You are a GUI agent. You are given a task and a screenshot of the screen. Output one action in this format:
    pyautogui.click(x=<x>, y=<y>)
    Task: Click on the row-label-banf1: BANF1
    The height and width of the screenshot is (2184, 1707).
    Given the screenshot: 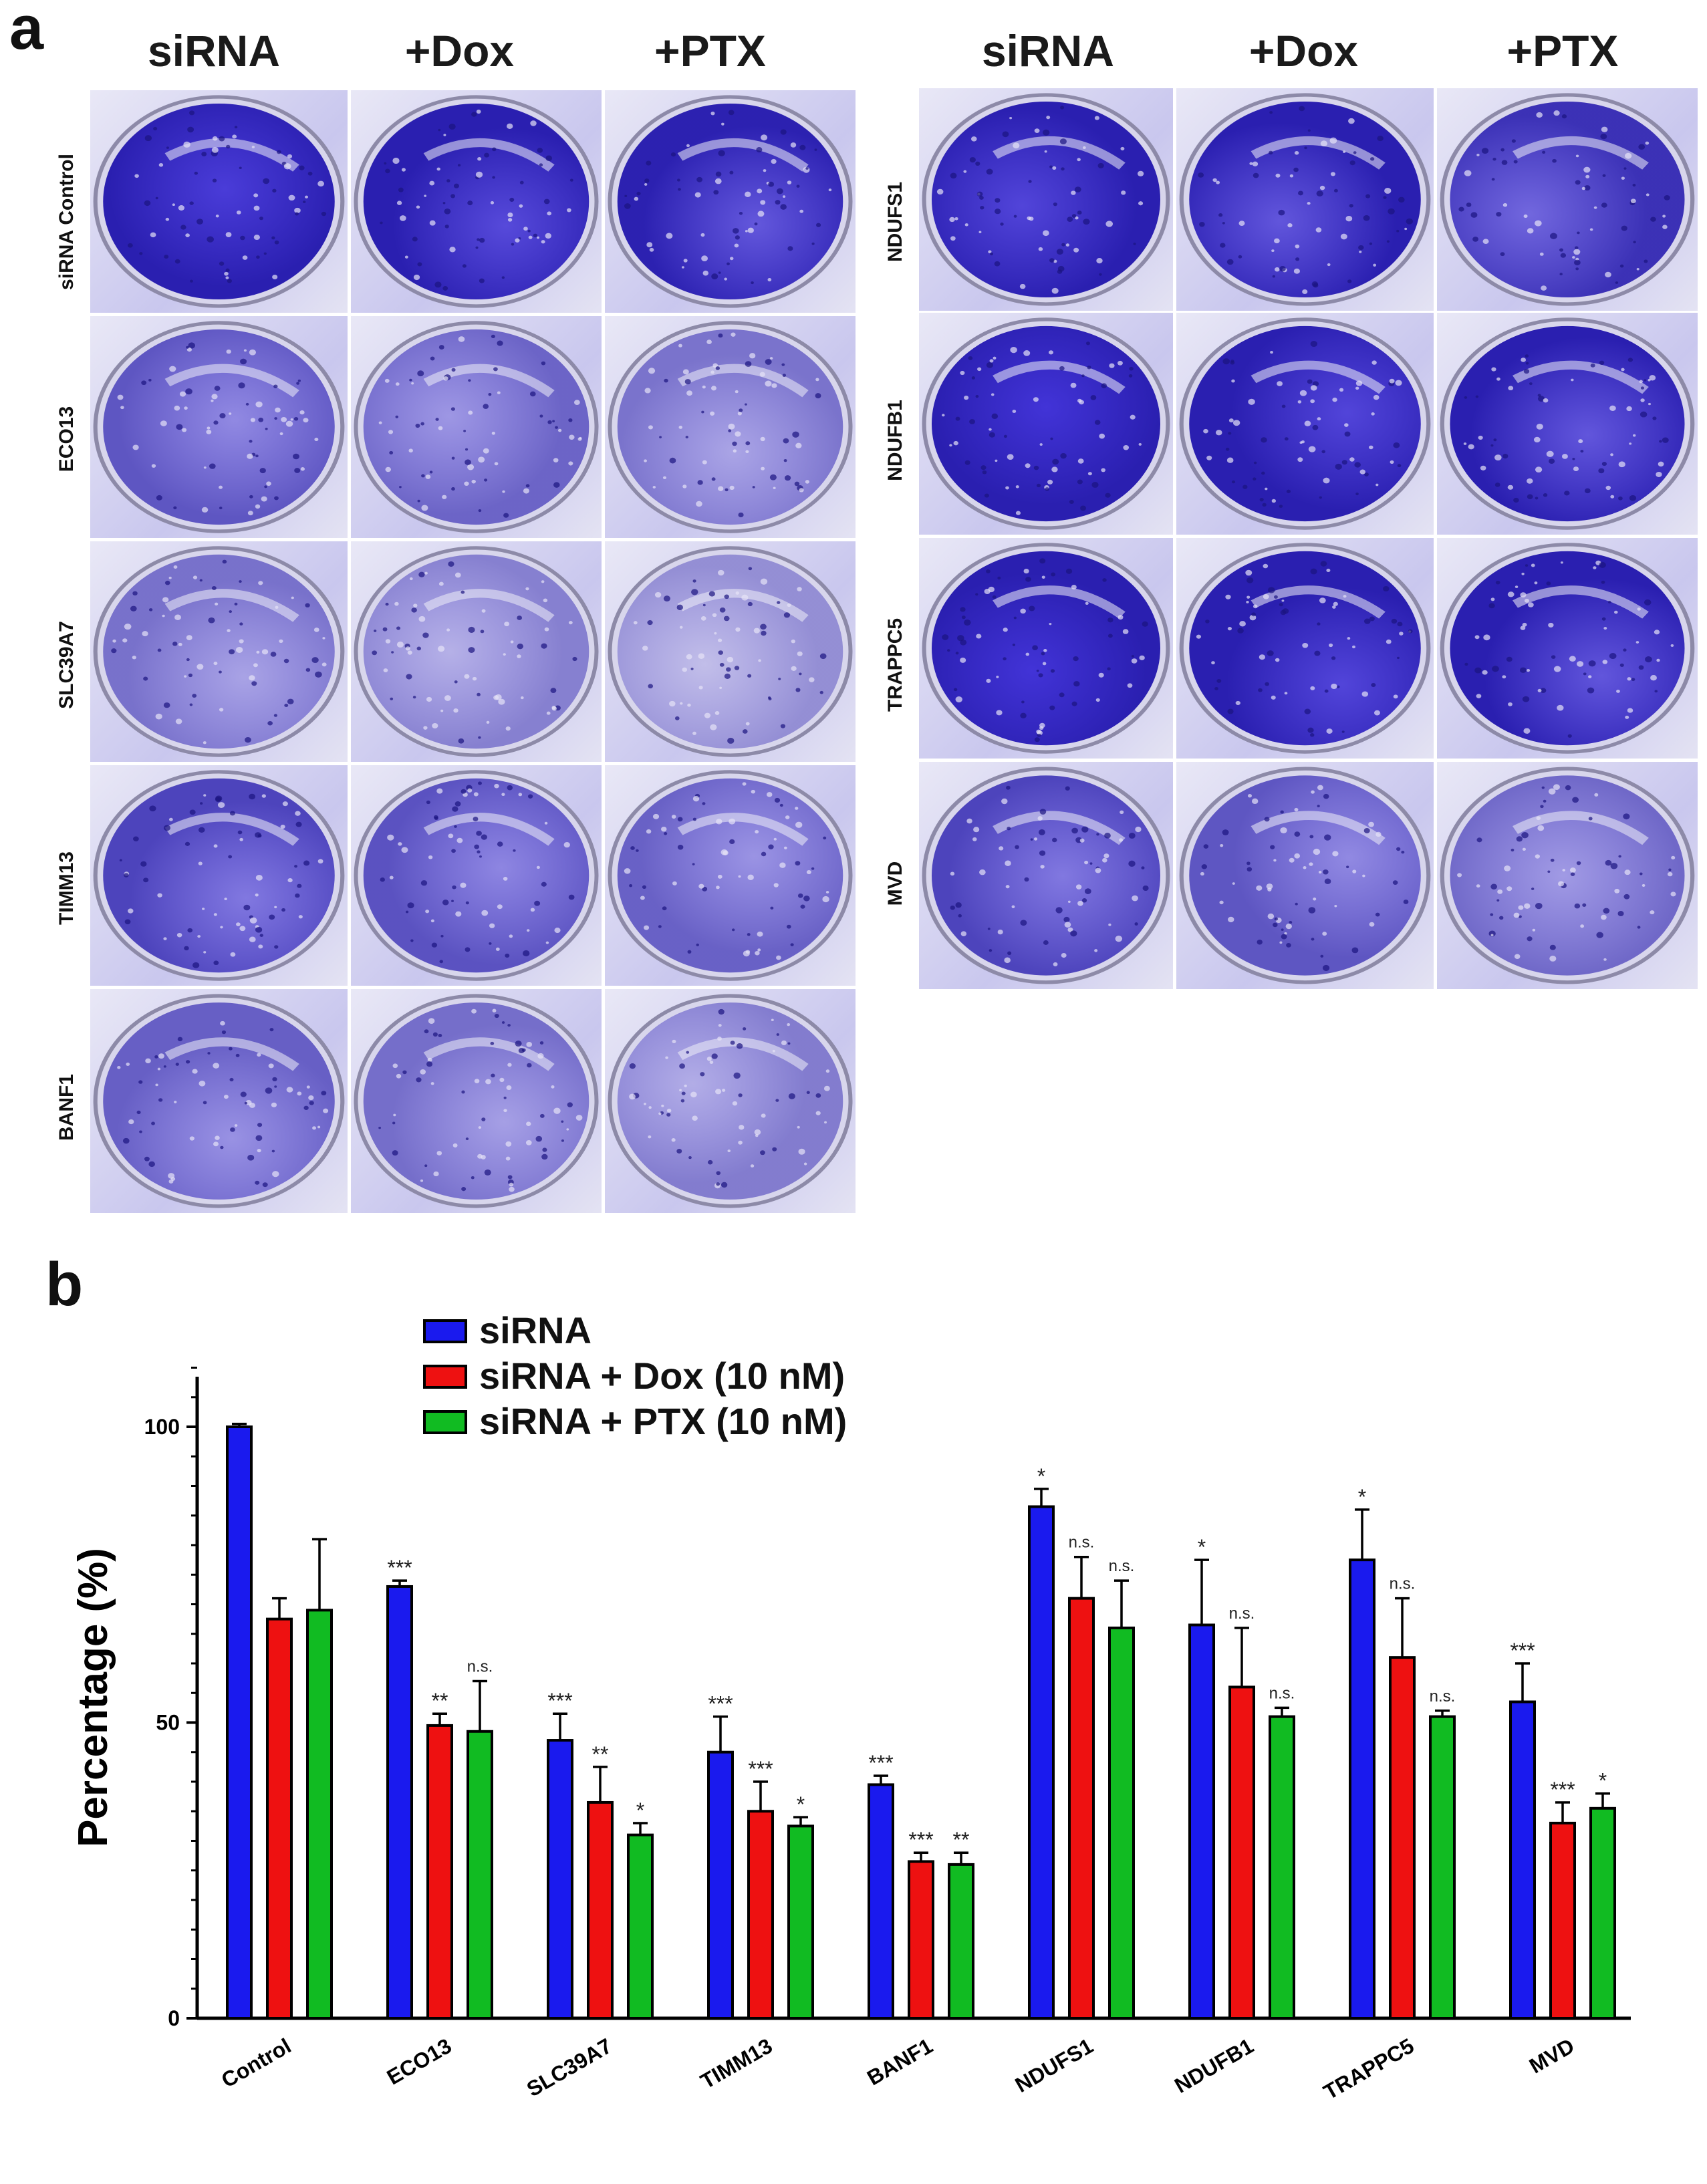 What is the action you would take?
    pyautogui.click(x=67, y=1107)
    